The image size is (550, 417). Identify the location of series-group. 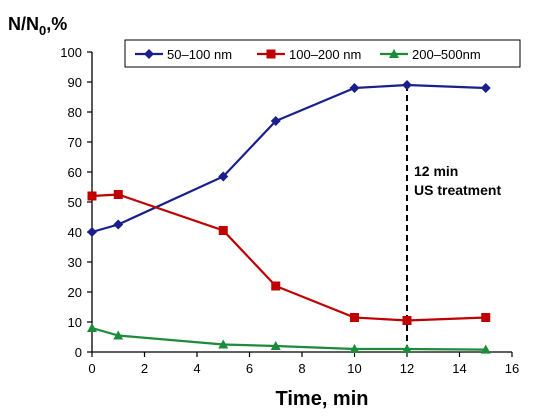
(289, 338).